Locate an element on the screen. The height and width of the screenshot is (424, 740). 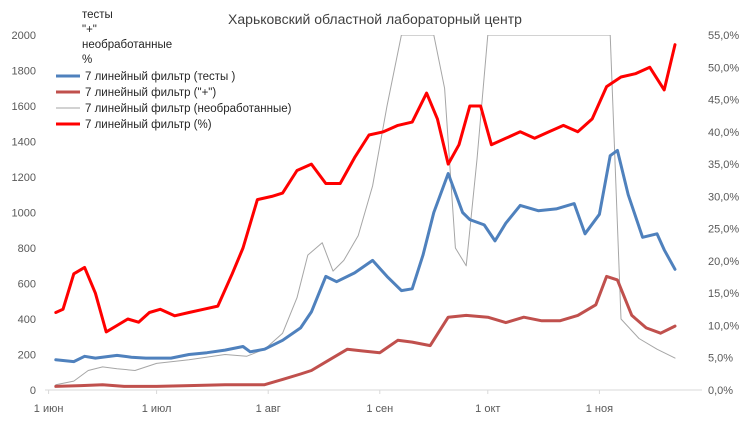
x-tick-label: 1 июл is located at coordinates (157, 409).